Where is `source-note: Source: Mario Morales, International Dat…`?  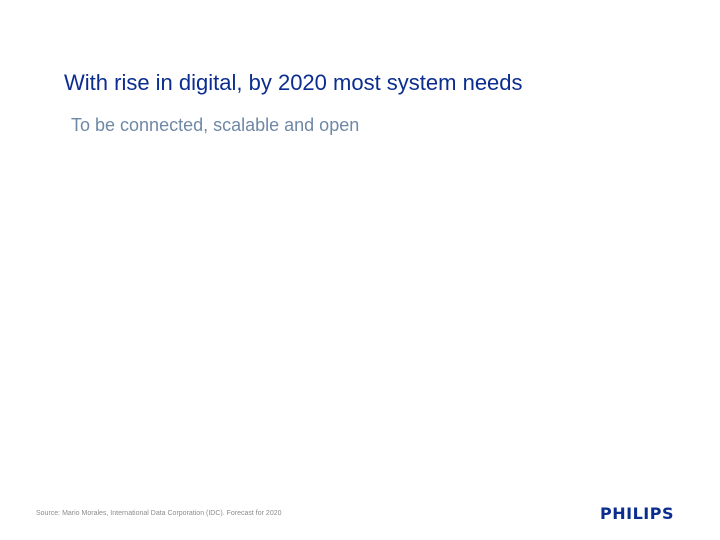
source-note: Source: Mario Morales, International Dat… is located at coordinates (159, 513).